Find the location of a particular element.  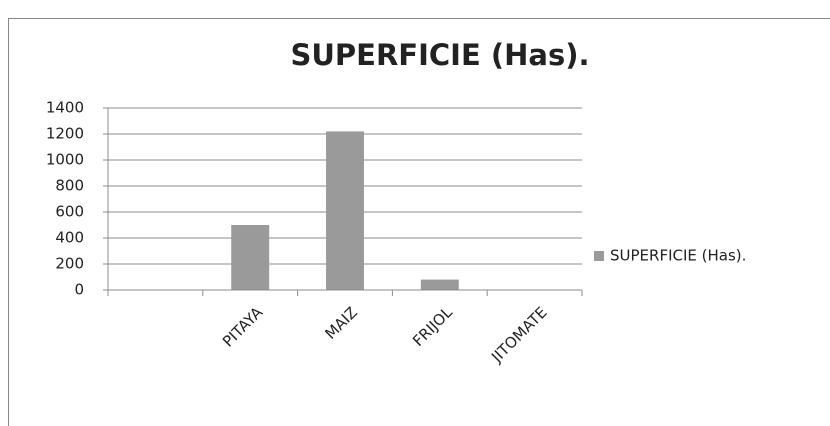

legend-swatch is located at coordinates (599, 256).